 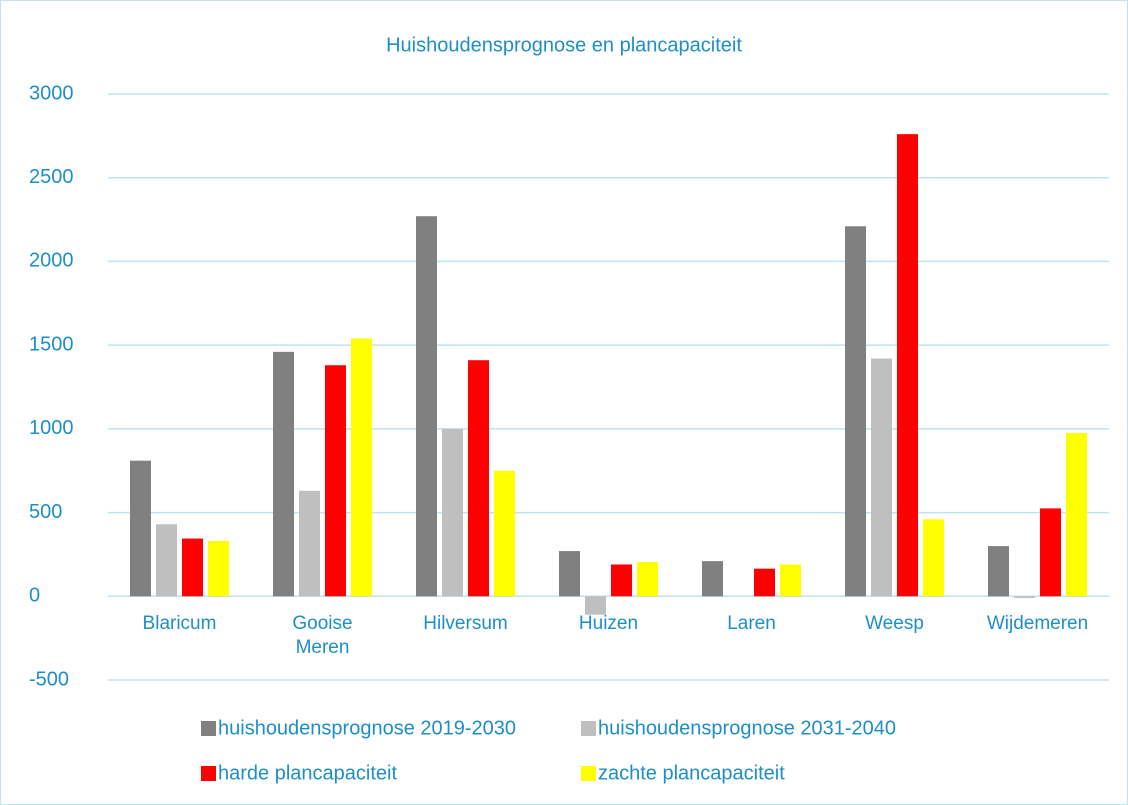 I want to click on legend-label: huishoudensprognose 2019-2030, so click(x=367, y=728).